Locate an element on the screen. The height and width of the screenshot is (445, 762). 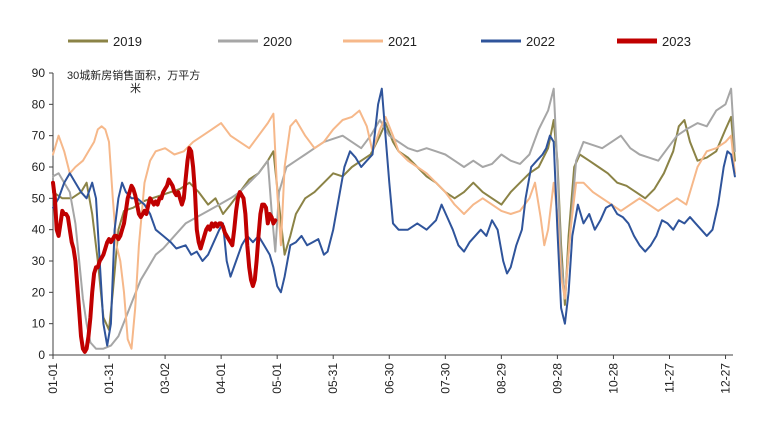
y-tick-label: 40 is located at coordinates (39, 230).